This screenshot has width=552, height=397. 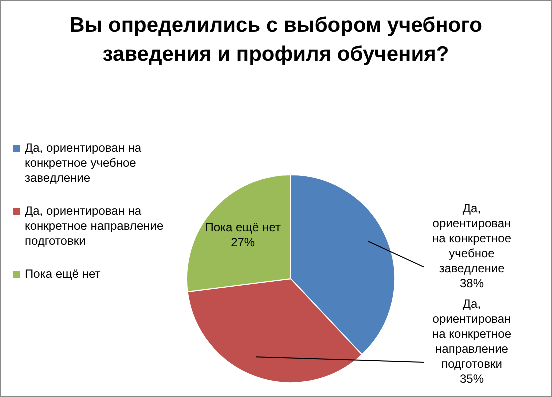 What do you see at coordinates (63, 274) in the screenshot?
I see `legend-label: Пока ещё нет` at bounding box center [63, 274].